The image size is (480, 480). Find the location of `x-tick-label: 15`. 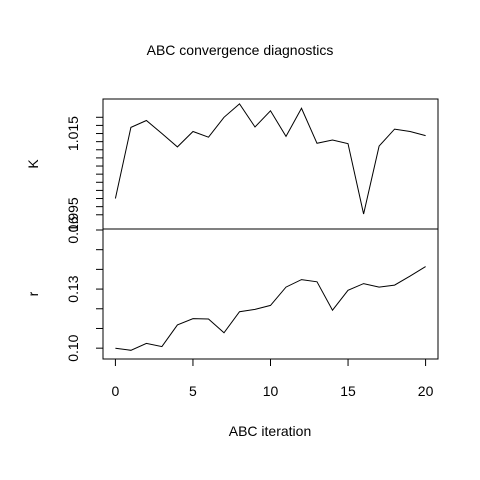

x-tick-label: 15 is located at coordinates (348, 391).